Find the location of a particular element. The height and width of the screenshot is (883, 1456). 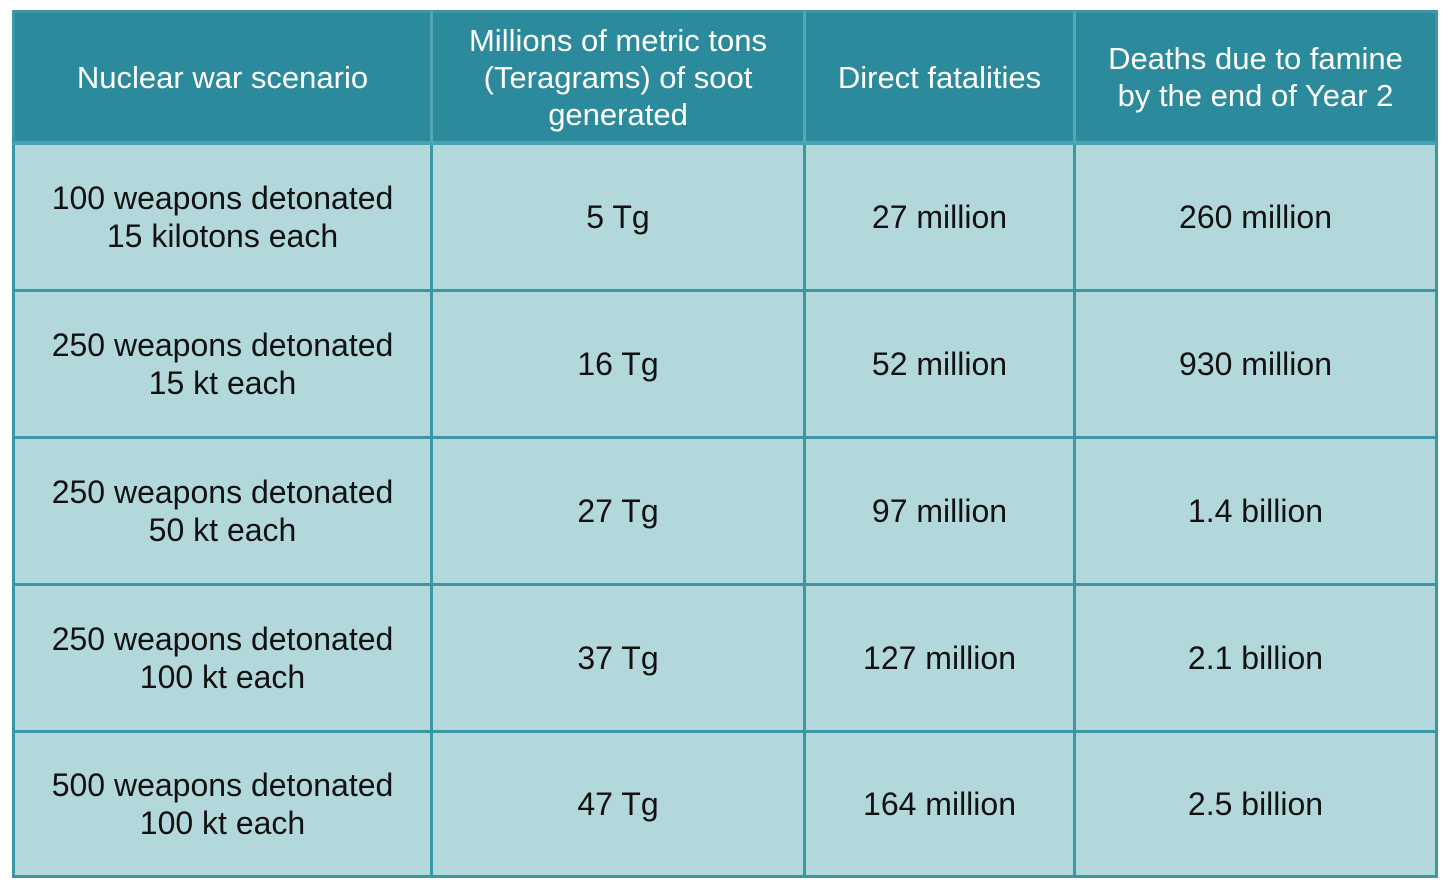

header-direct-fatalities: Direct fatalities is located at coordinates (941, 77).